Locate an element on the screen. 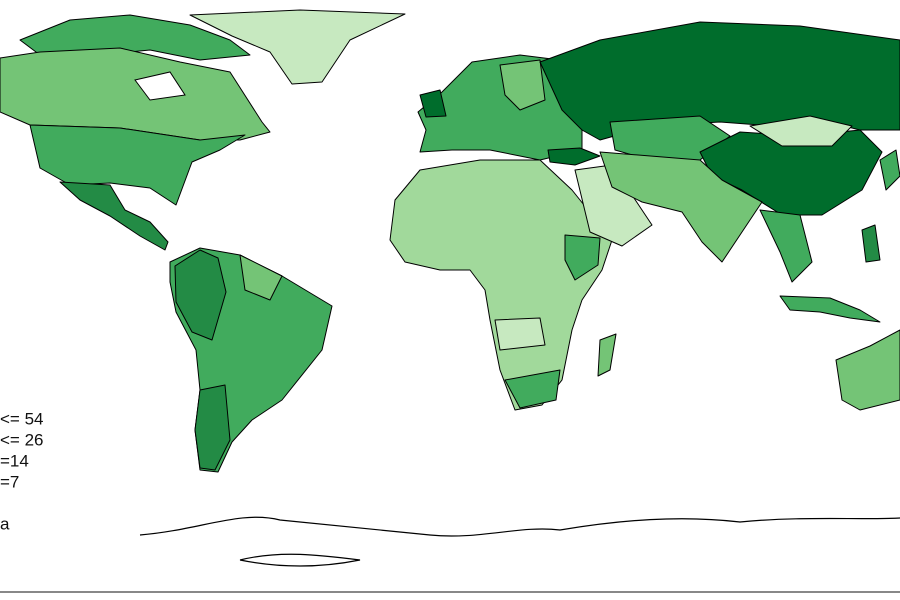 Image resolution: width=900 pixels, height=600 pixels. legend-label: <= 54 is located at coordinates (22, 418).